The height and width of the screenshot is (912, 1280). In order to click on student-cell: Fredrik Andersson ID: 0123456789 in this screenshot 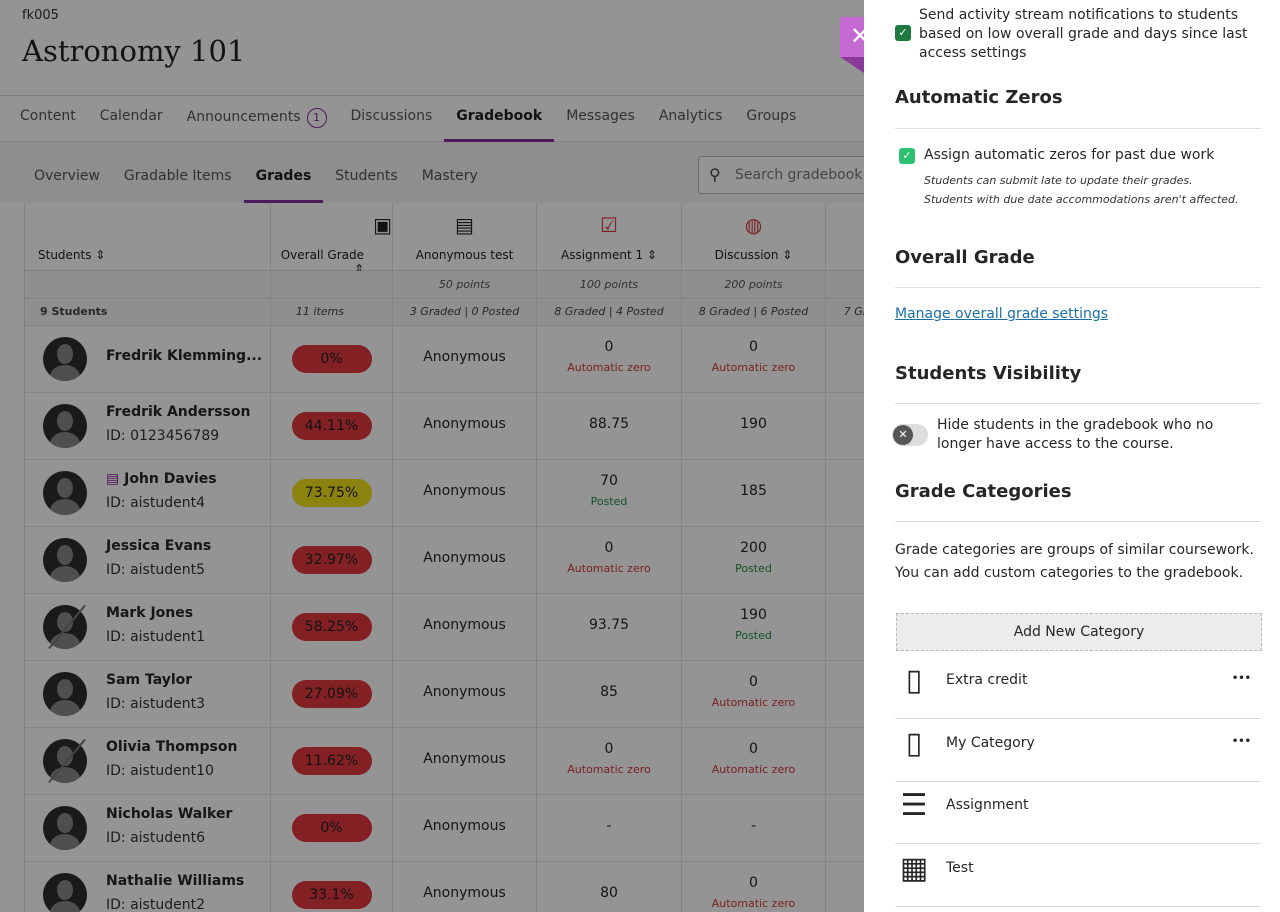, I will do `click(148, 426)`.